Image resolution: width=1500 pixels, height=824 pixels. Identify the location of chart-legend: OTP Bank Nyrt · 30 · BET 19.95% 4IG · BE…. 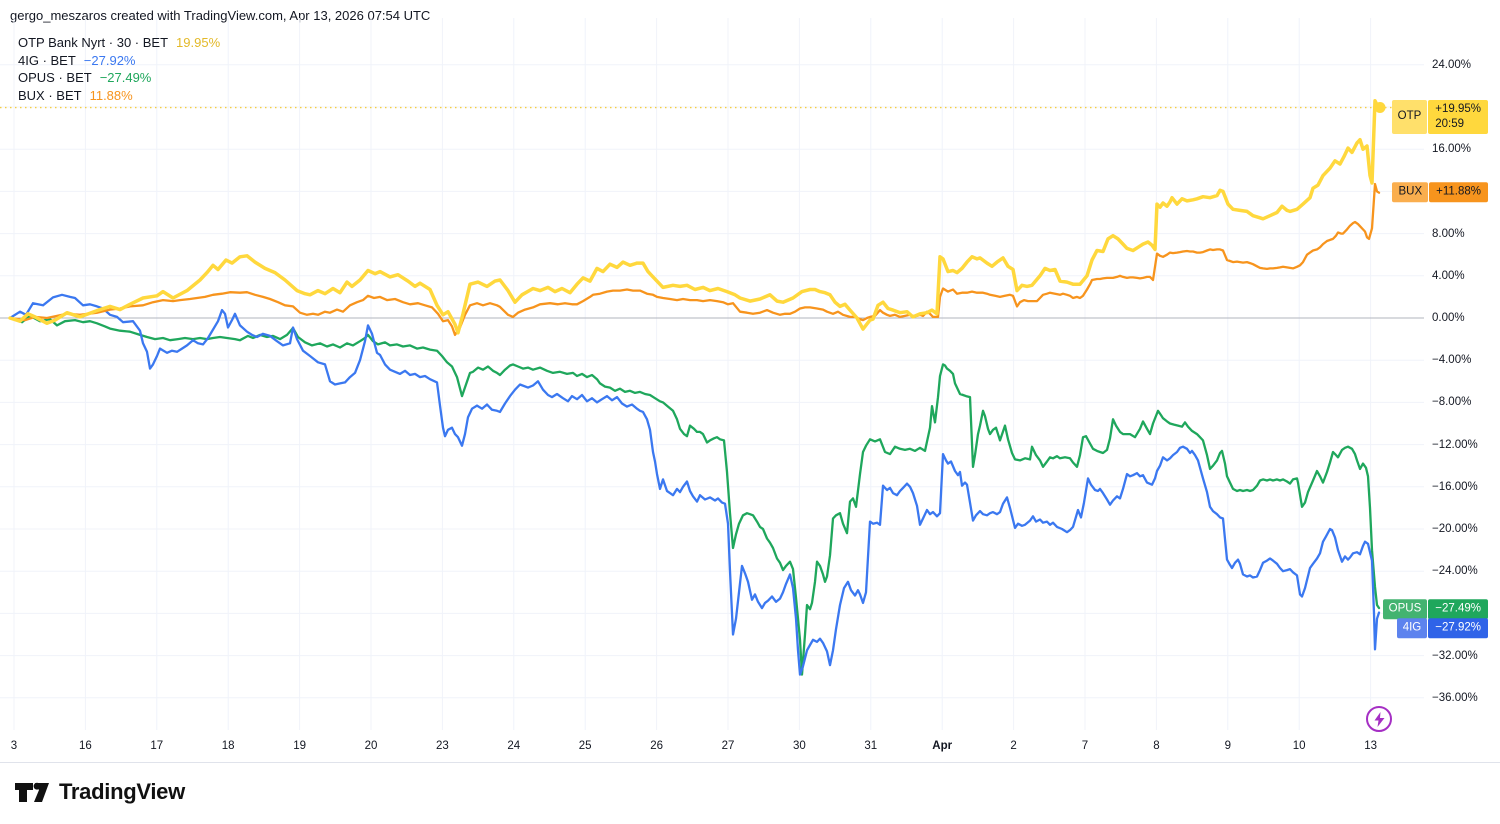
(119, 69).